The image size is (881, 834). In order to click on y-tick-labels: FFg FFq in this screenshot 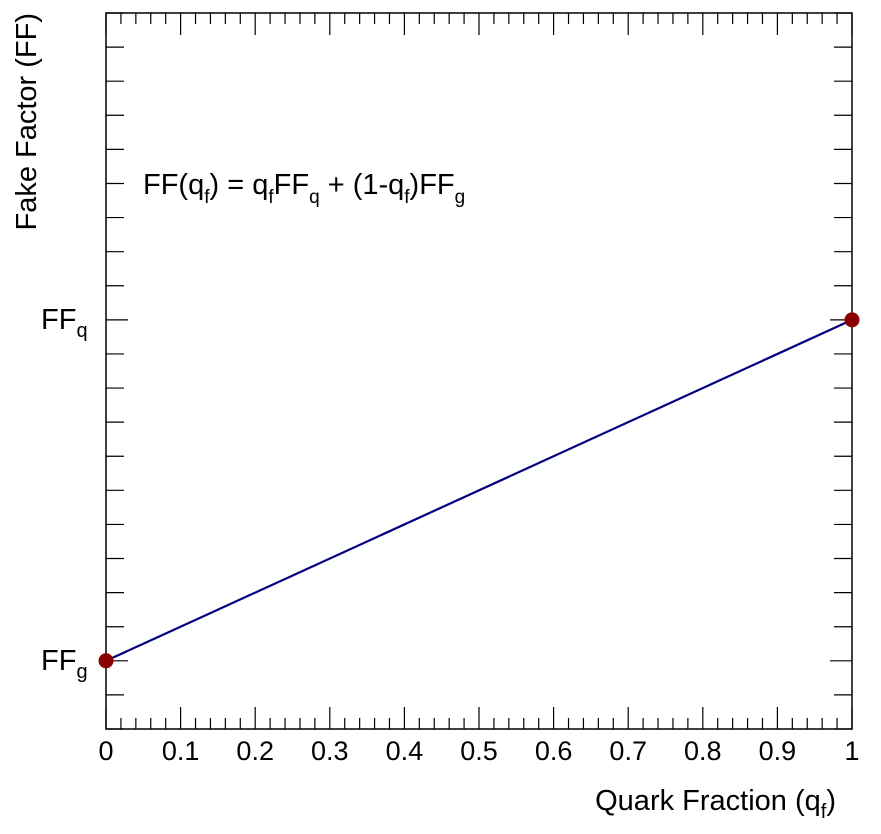, I will do `click(64, 493)`.